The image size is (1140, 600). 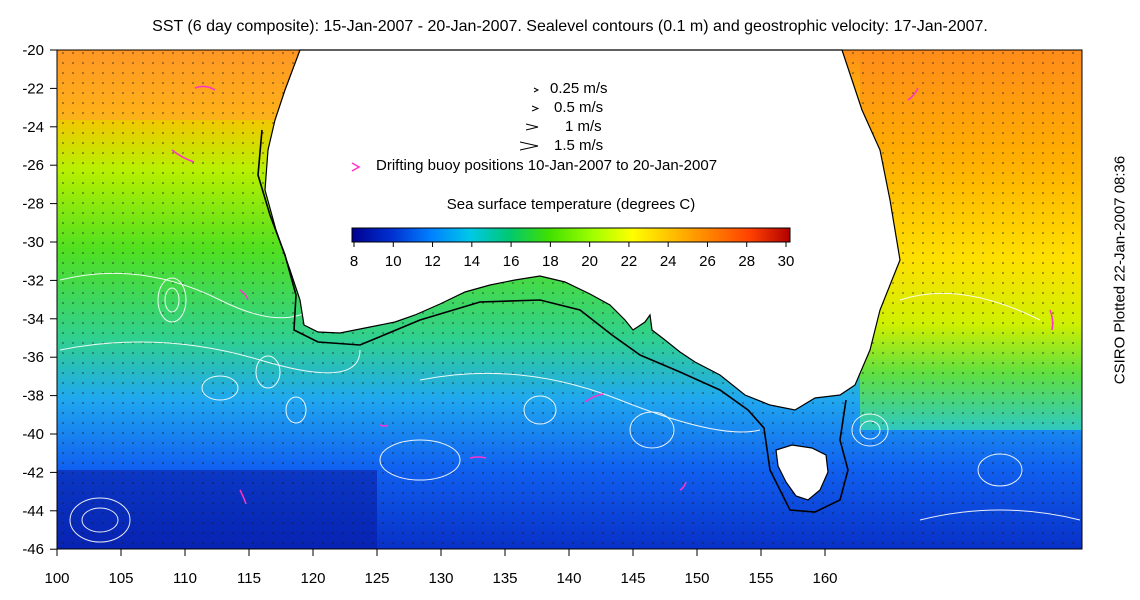 What do you see at coordinates (312, 578) in the screenshot?
I see `lon-tick-label: 120` at bounding box center [312, 578].